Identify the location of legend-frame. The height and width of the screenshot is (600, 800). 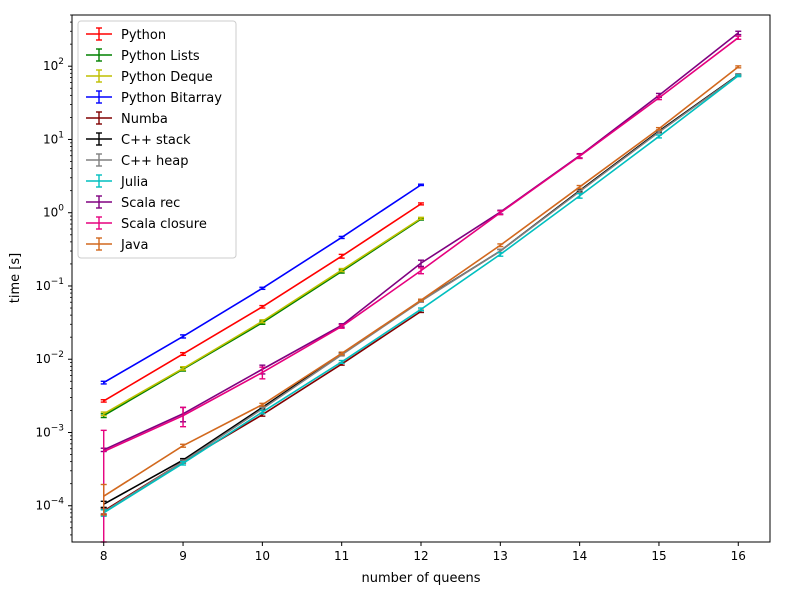
(157, 139).